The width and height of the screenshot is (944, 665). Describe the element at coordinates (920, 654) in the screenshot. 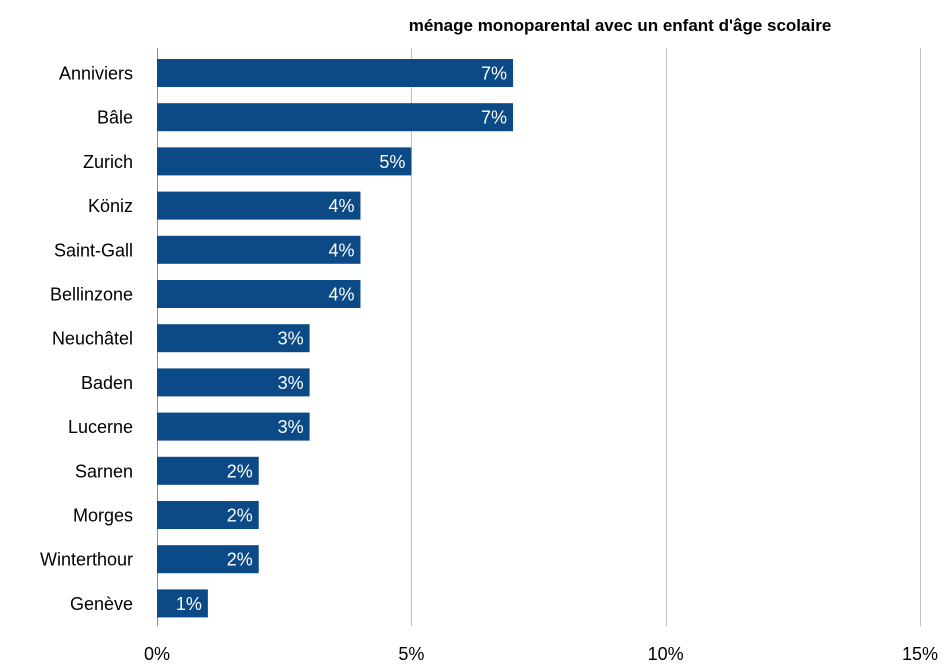

I see `x-tick-label: 15%` at that location.